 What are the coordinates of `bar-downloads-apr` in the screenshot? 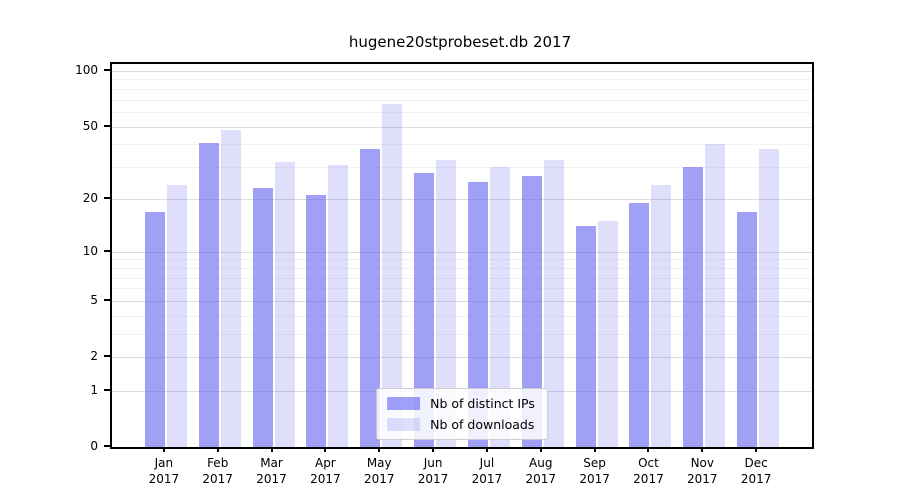 It's located at (338, 305).